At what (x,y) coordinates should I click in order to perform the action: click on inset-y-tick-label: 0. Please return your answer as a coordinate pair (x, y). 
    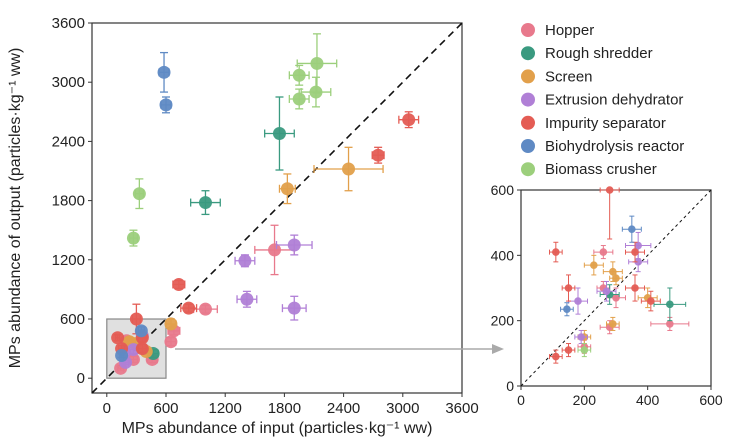
    Looking at the image, I should click on (510, 386).